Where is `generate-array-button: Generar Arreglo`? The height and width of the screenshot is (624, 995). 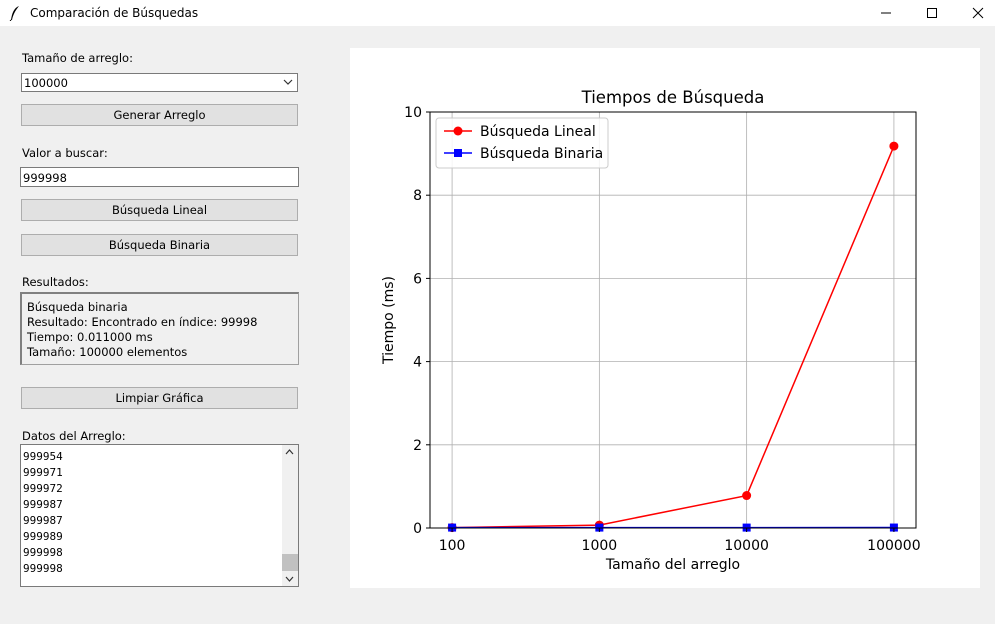
generate-array-button: Generar Arreglo is located at coordinates (159, 115).